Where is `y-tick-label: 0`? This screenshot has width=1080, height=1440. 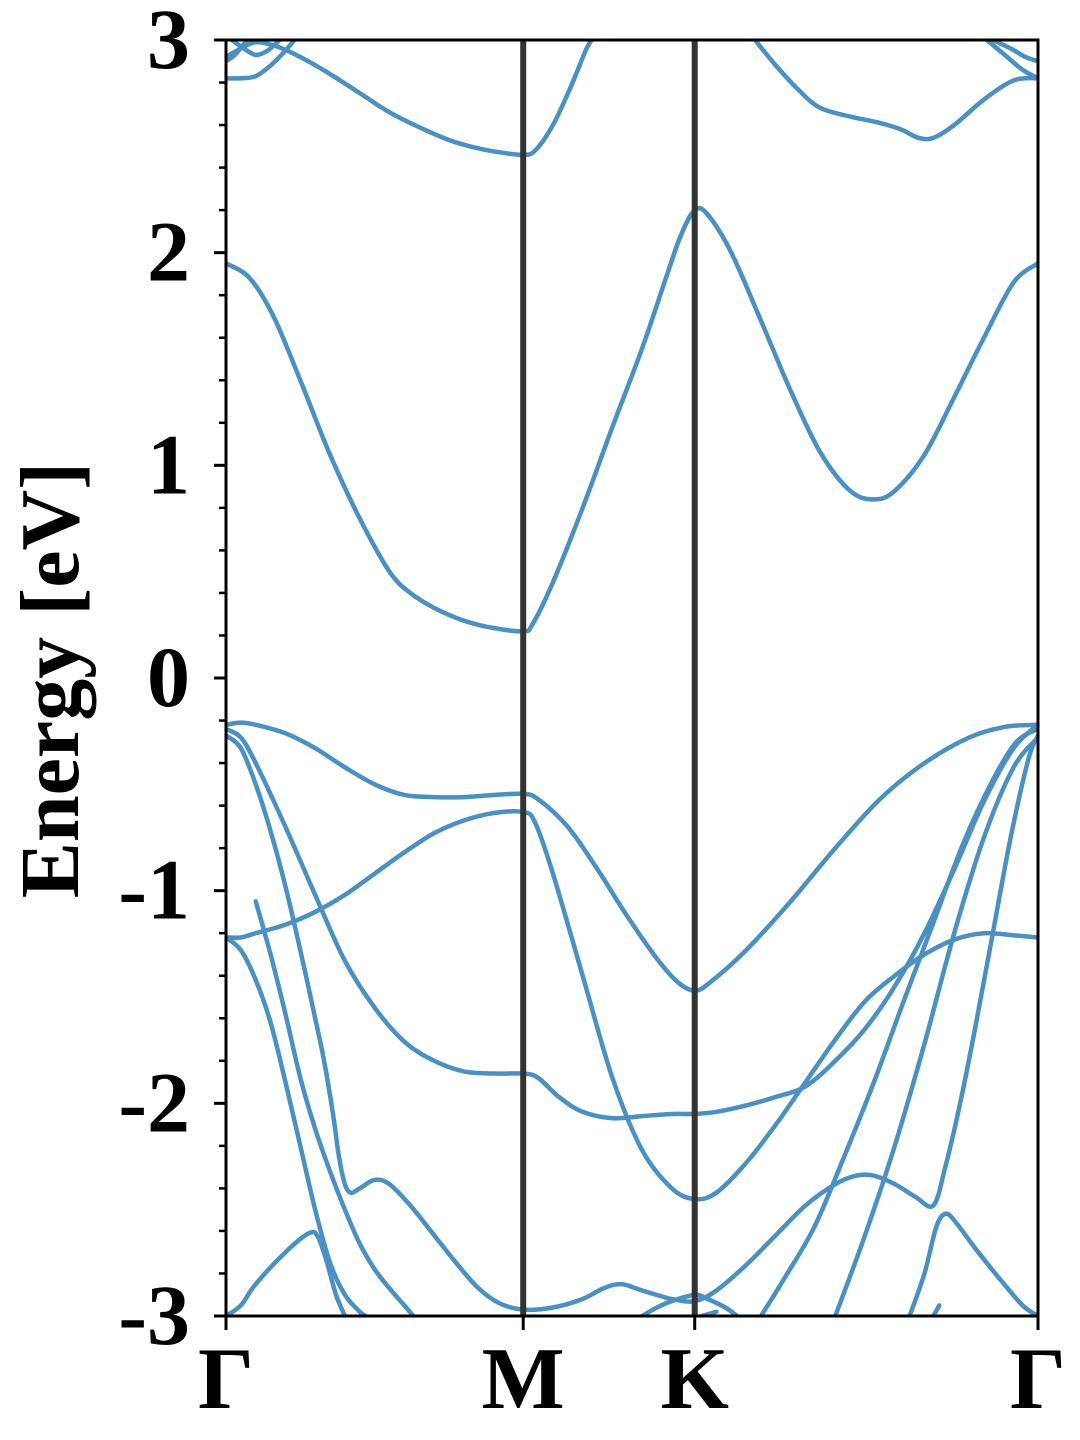
y-tick-label: 0 is located at coordinates (168, 677).